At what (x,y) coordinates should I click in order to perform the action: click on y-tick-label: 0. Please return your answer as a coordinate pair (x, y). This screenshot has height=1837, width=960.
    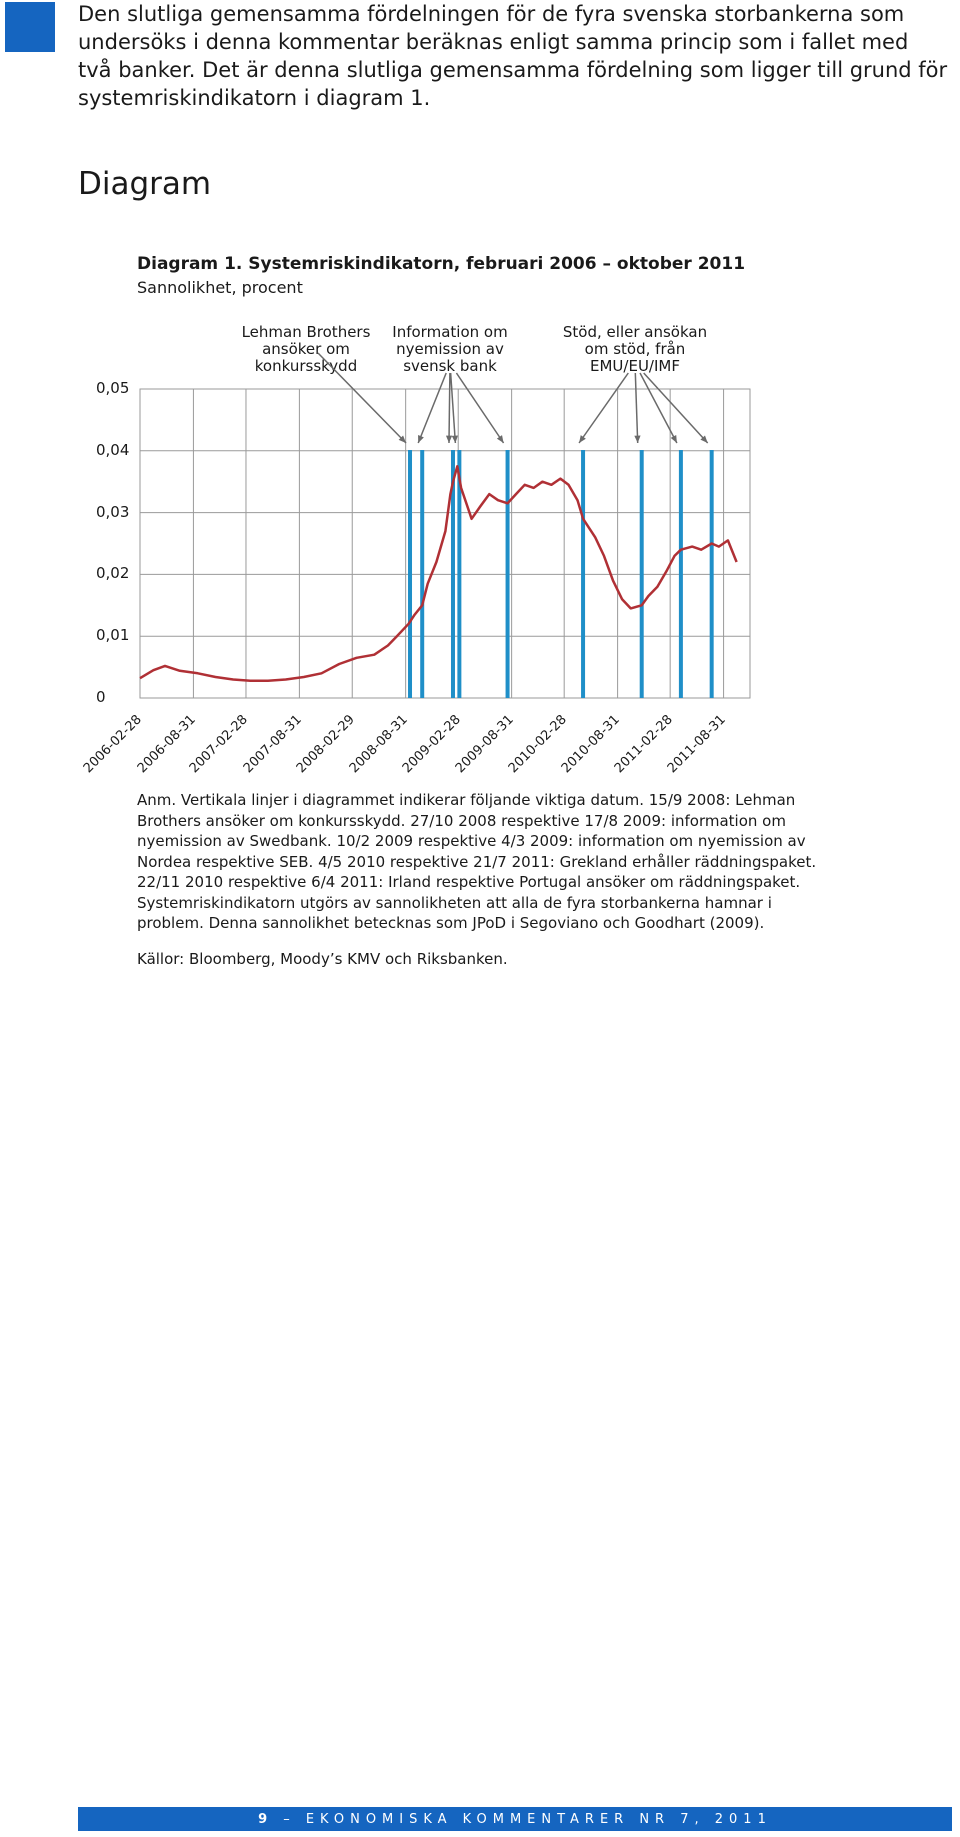
    Looking at the image, I should click on (101, 697).